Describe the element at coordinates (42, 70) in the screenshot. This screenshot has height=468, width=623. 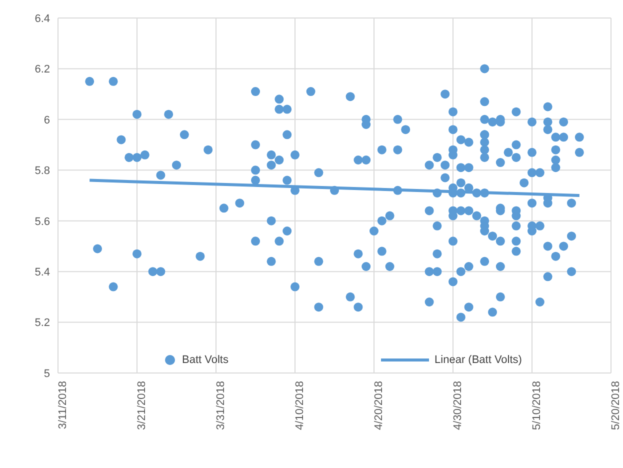
I see `y-tick-label: 6.2` at that location.